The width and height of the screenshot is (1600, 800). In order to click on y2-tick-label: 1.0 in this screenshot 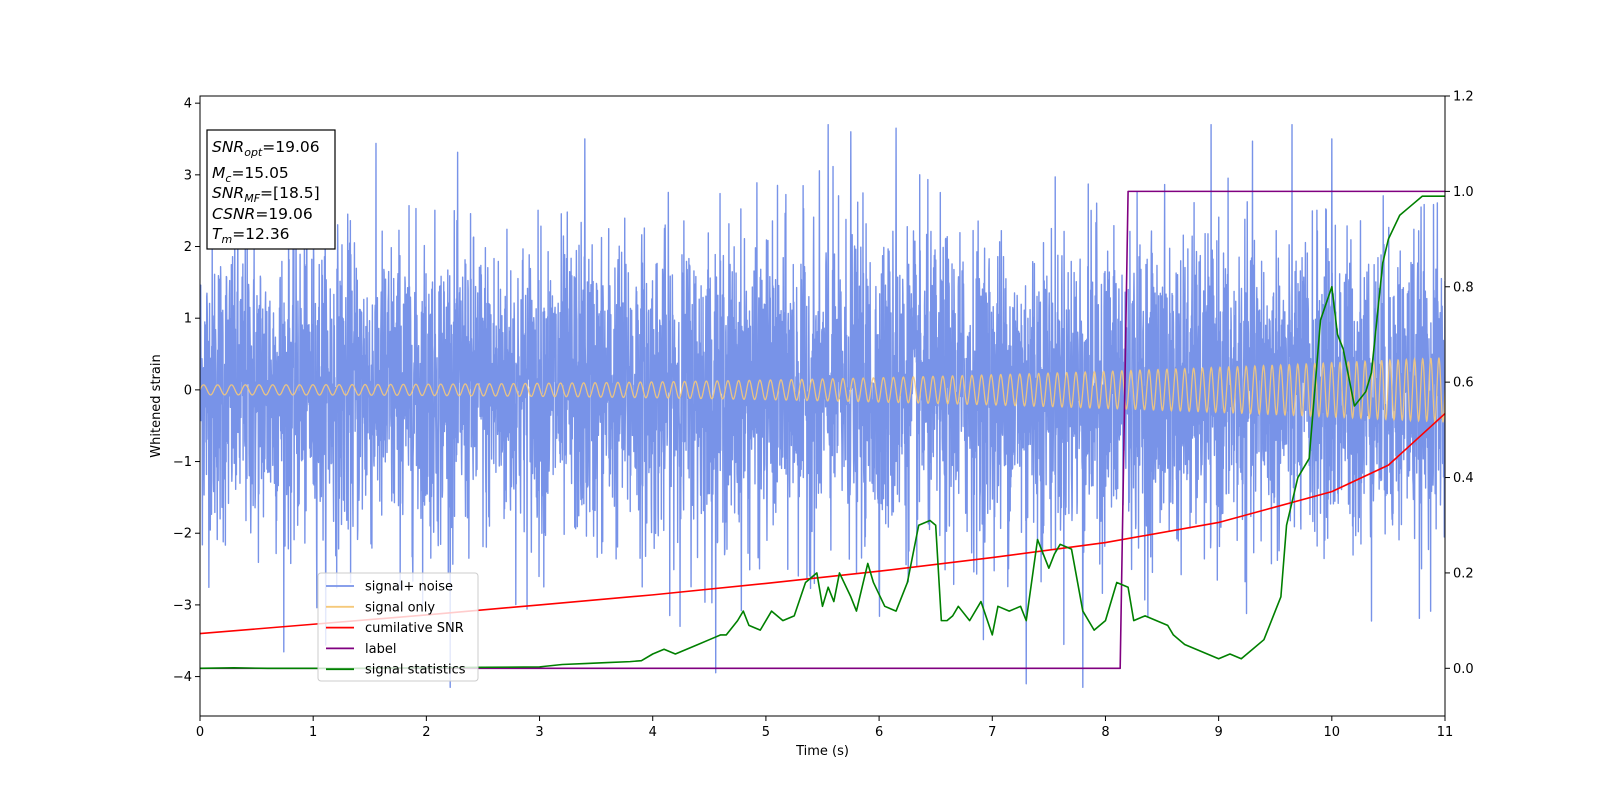, I will do `click(1463, 192)`.